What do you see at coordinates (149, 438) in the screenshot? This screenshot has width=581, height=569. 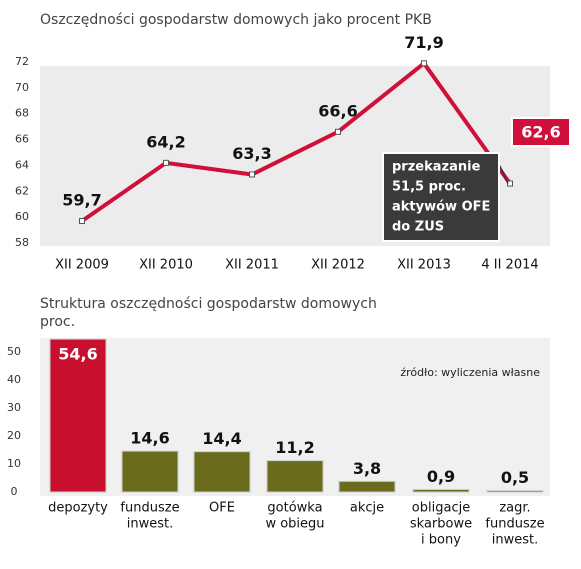 I see `value-label: 14,6` at bounding box center [149, 438].